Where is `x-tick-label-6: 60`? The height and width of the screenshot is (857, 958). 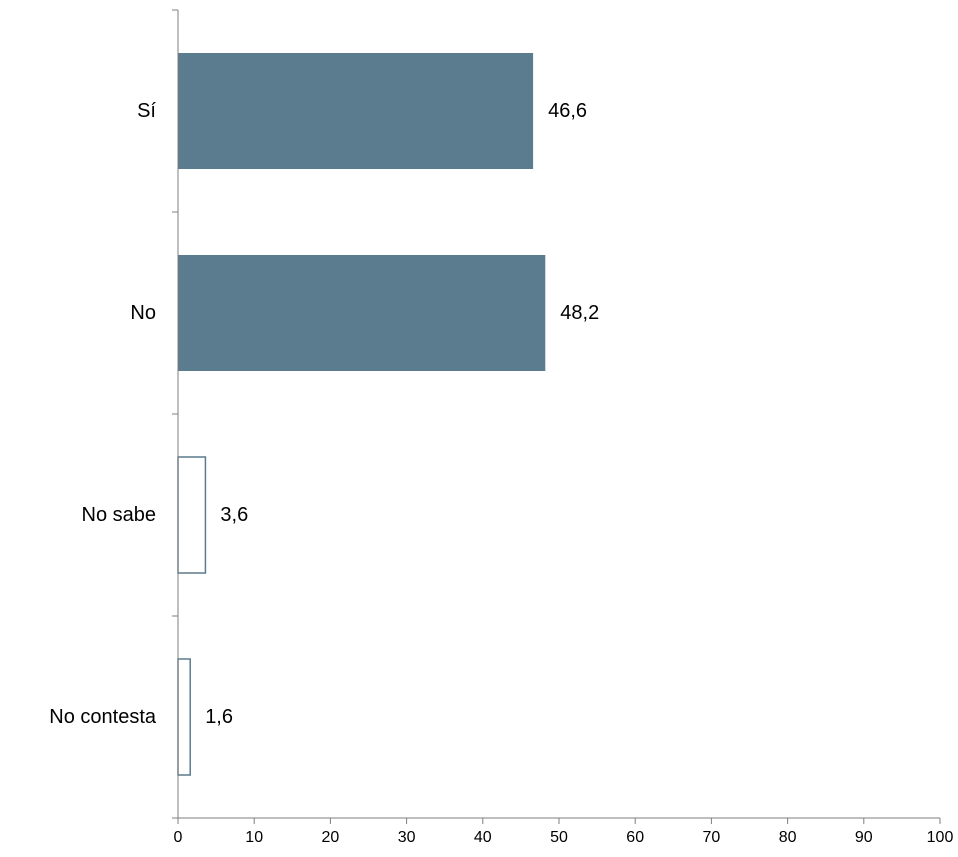 x-tick-label-6: 60 is located at coordinates (635, 837).